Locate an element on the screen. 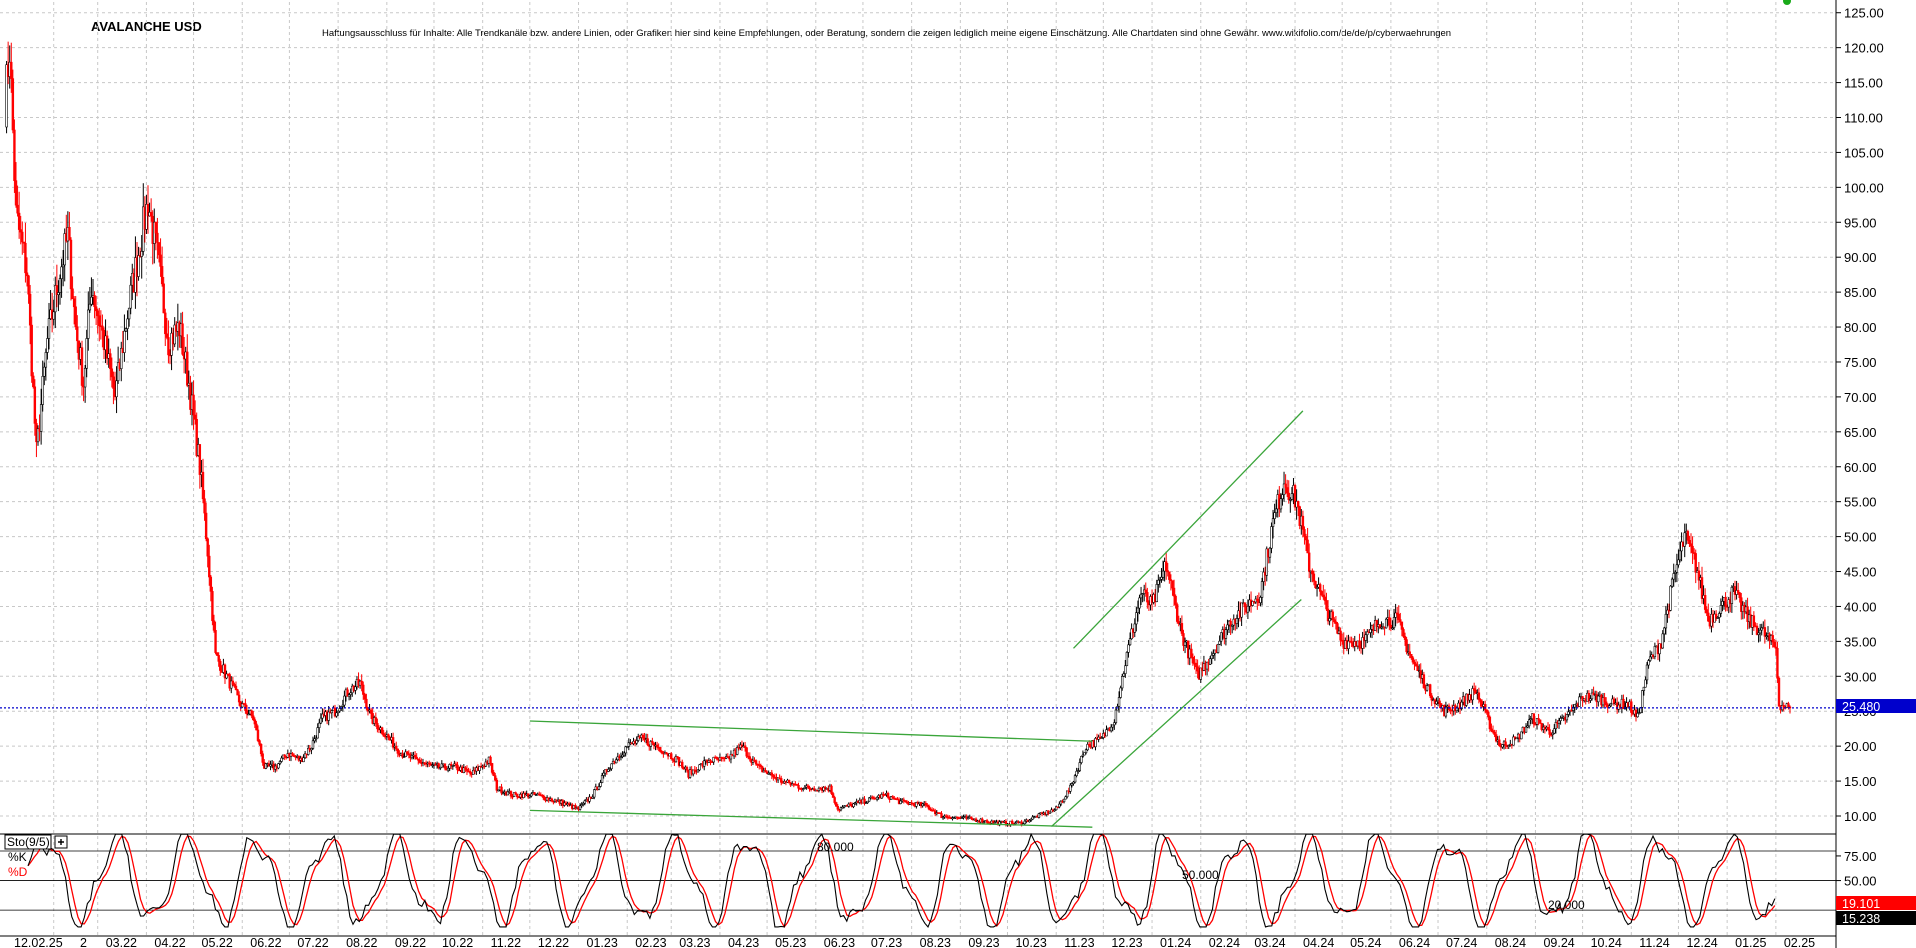 This screenshot has width=1916, height=948. x-tick-label: 06.24 is located at coordinates (1414, 942).